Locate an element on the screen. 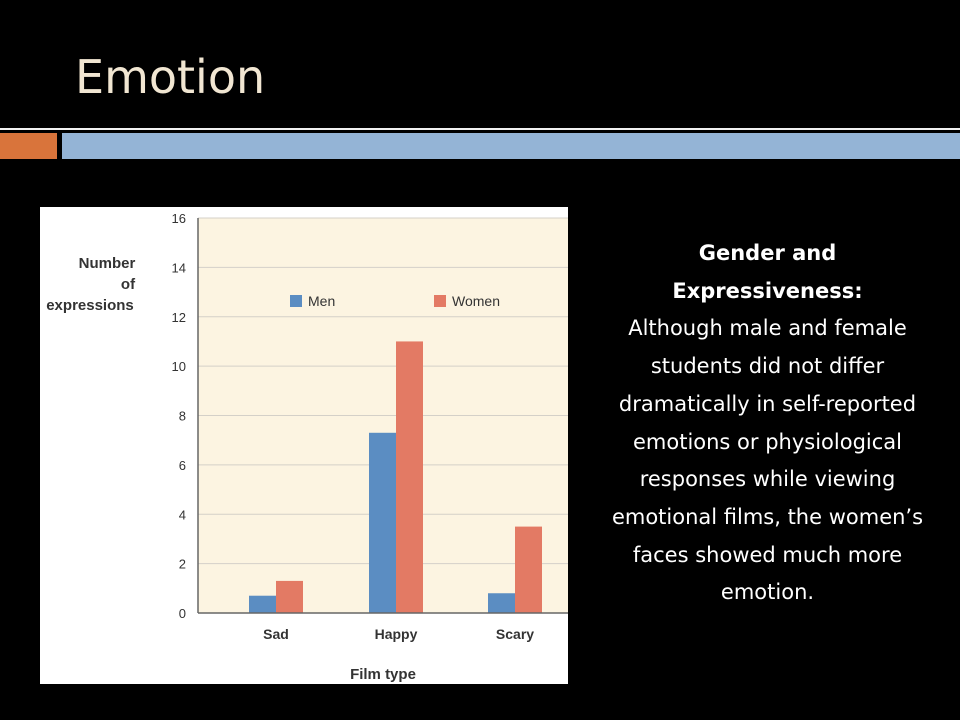  legend-label-women: Women is located at coordinates (476, 301).